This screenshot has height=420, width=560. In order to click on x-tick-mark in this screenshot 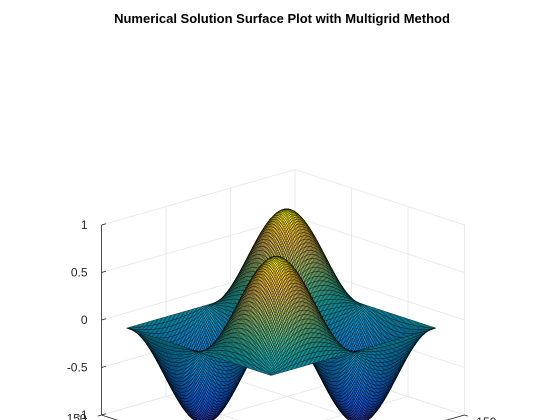, I will do `click(466, 415)`.